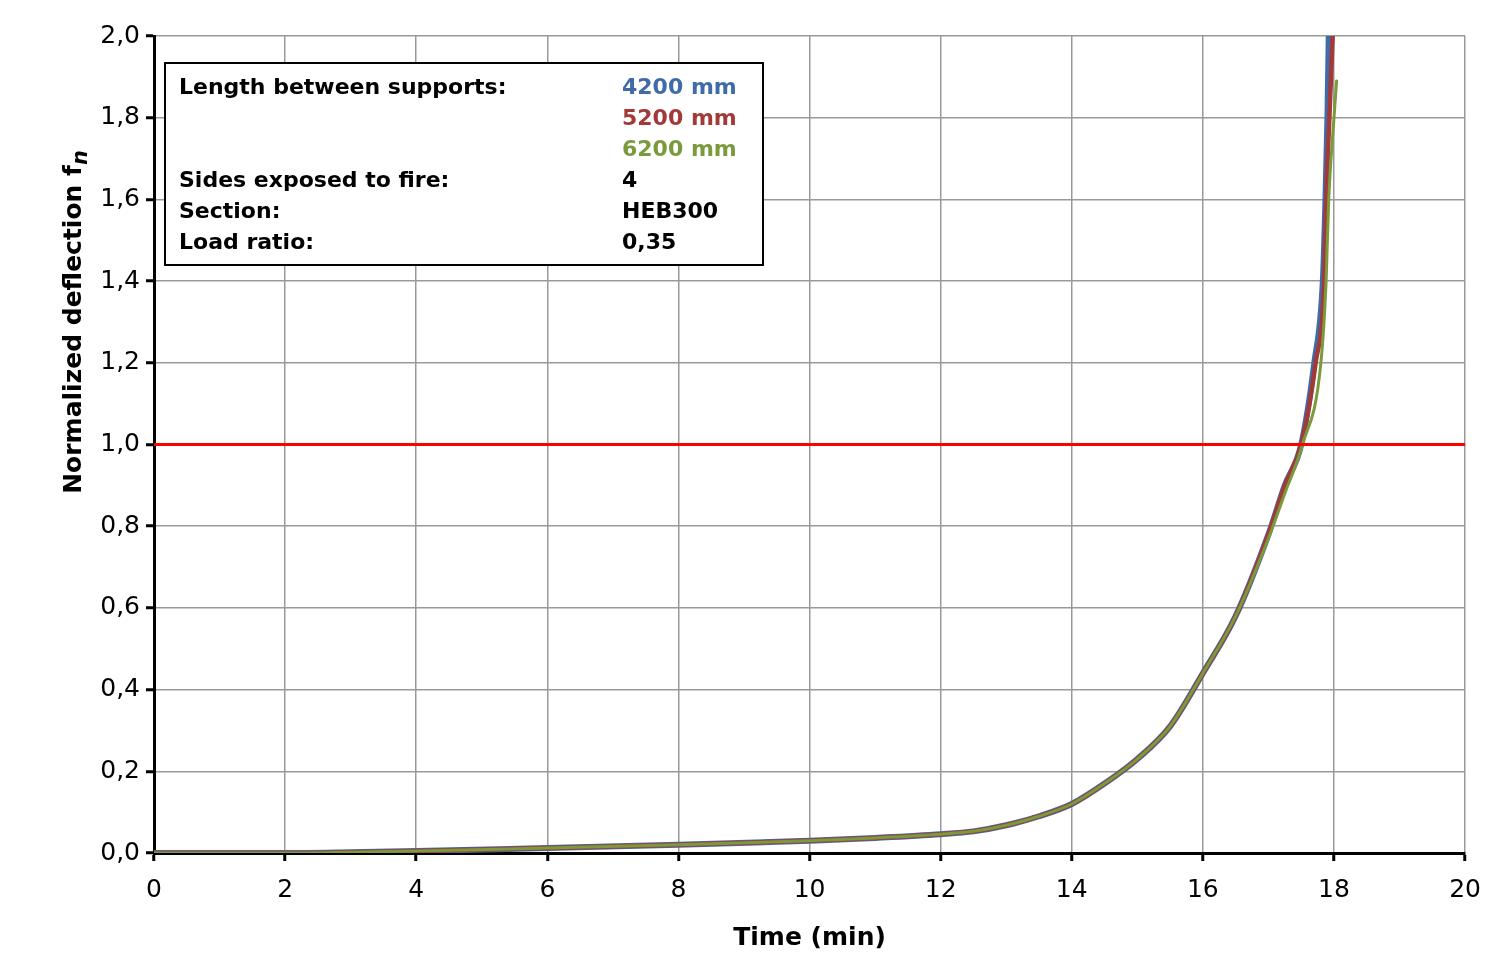  I want to click on y-tick-label: 0,0, so click(120, 851).